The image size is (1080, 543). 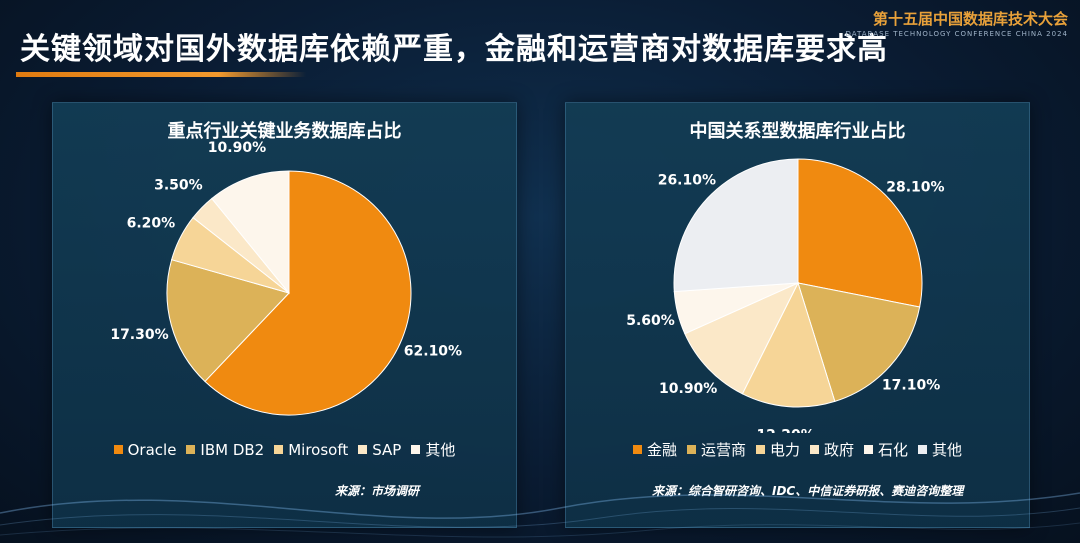 I want to click on legend-label: 运营商, so click(x=723, y=450).